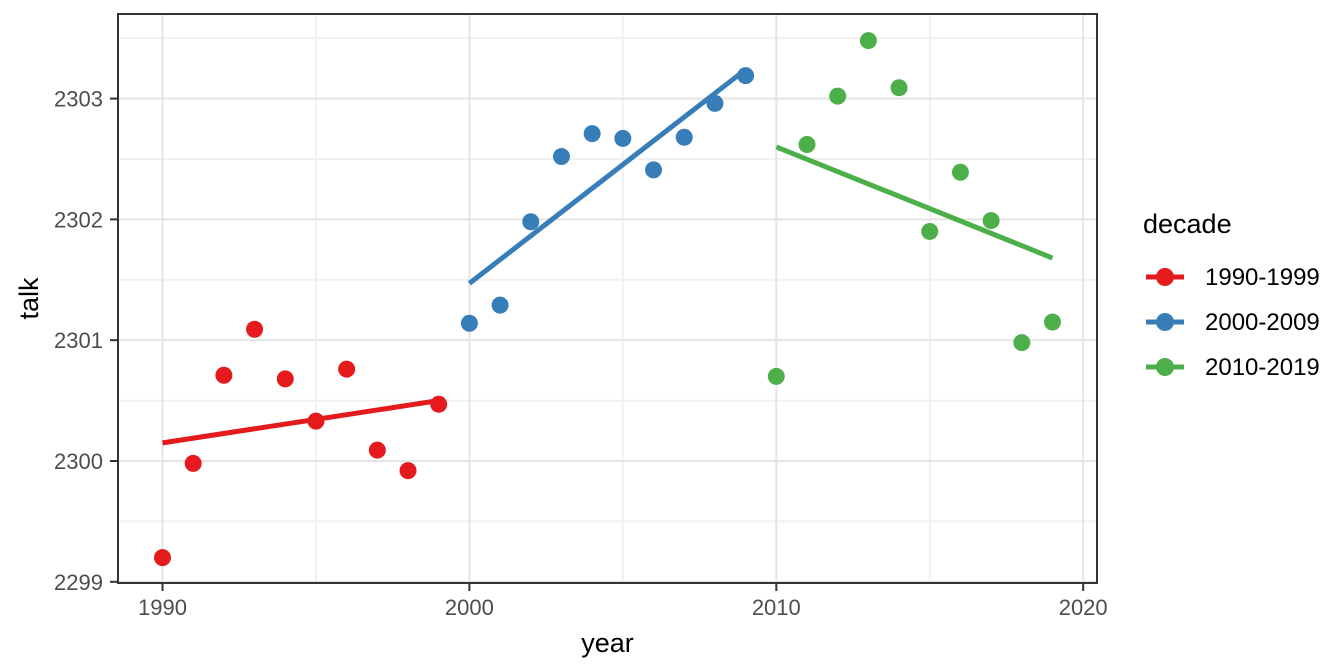 Image resolution: width=1344 pixels, height=672 pixels. Describe the element at coordinates (78, 99) in the screenshot. I see `y-axis-tick-label: 2303` at that location.